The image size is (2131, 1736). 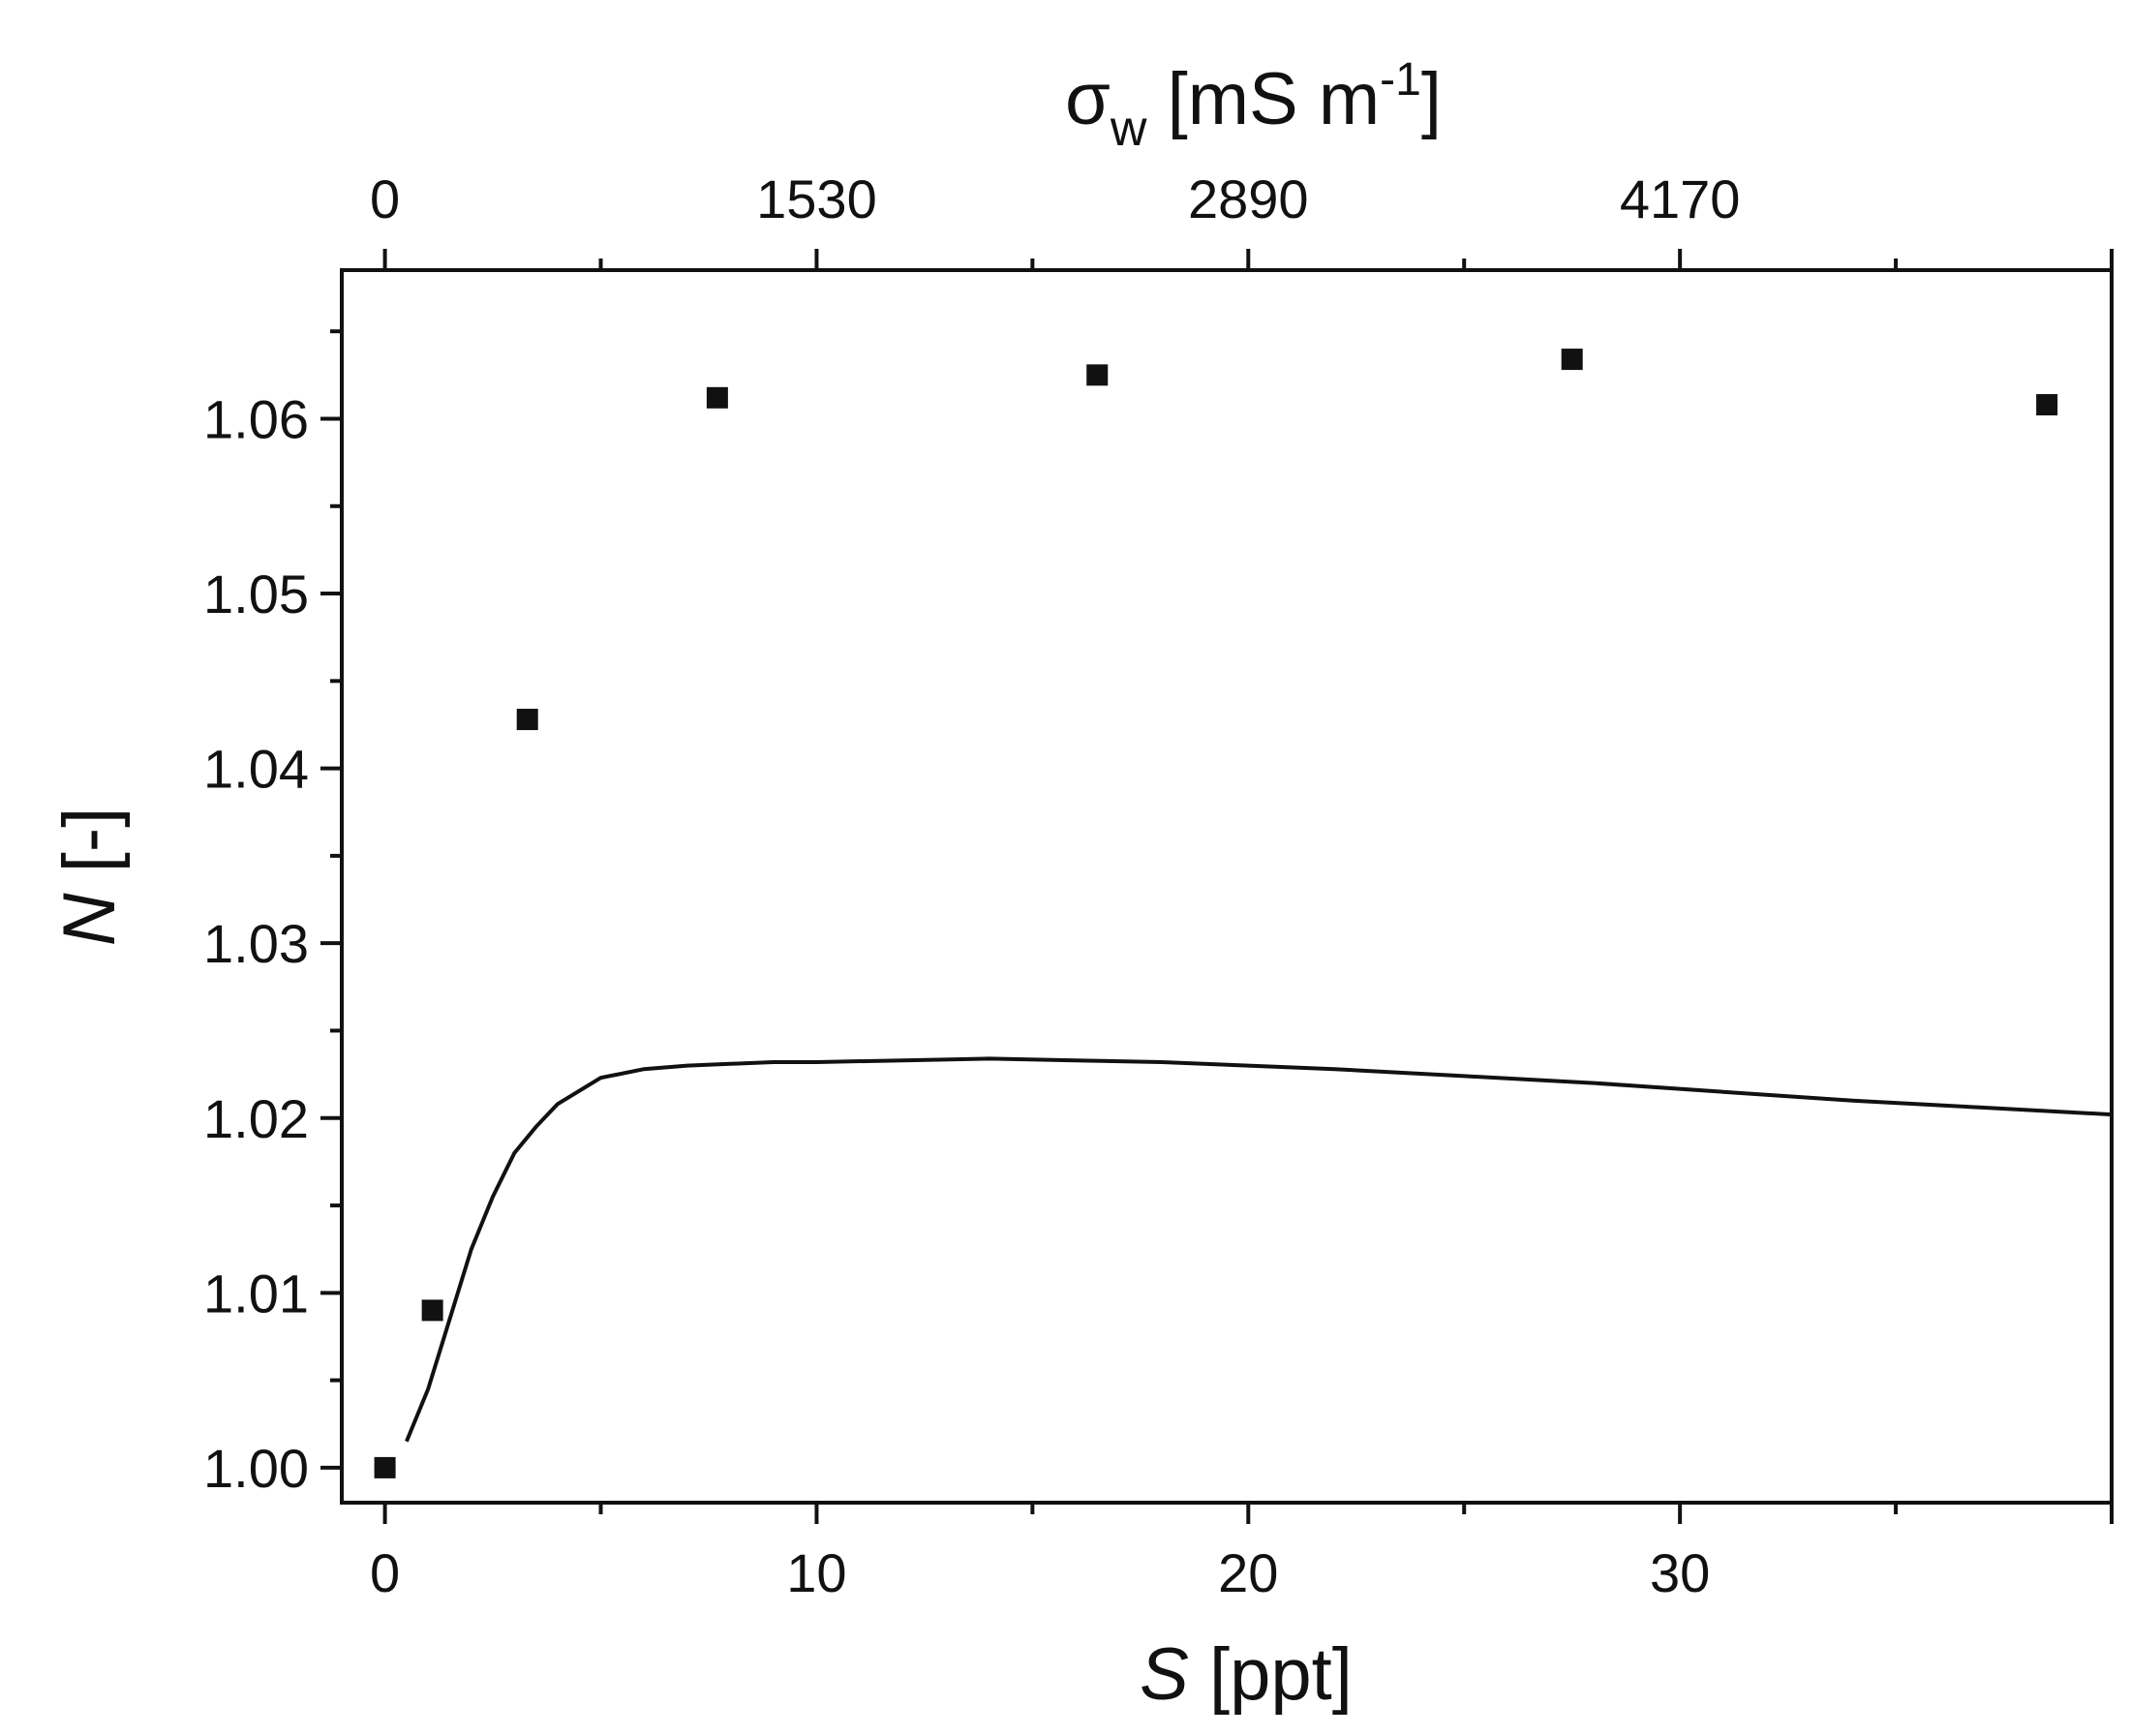 I want to click on y-tick-label: 1.04, so click(x=256, y=769).